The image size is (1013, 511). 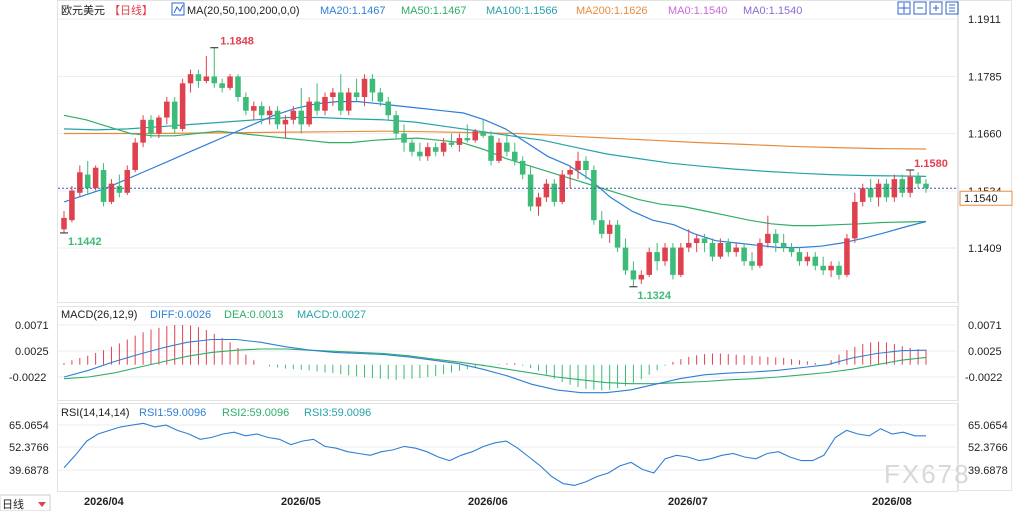 What do you see at coordinates (83, 10) in the screenshot?
I see `symbol-label: 欧元美元` at bounding box center [83, 10].